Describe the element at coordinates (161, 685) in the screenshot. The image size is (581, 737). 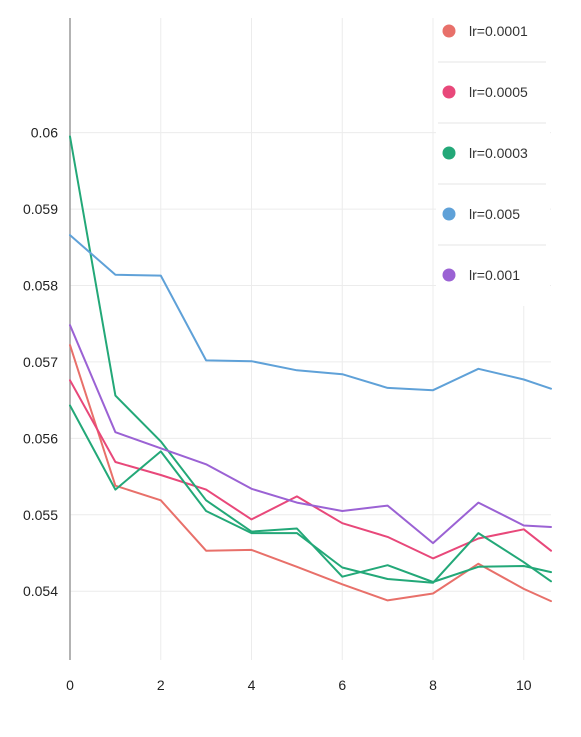
I see `x-tick-label: 2` at that location.